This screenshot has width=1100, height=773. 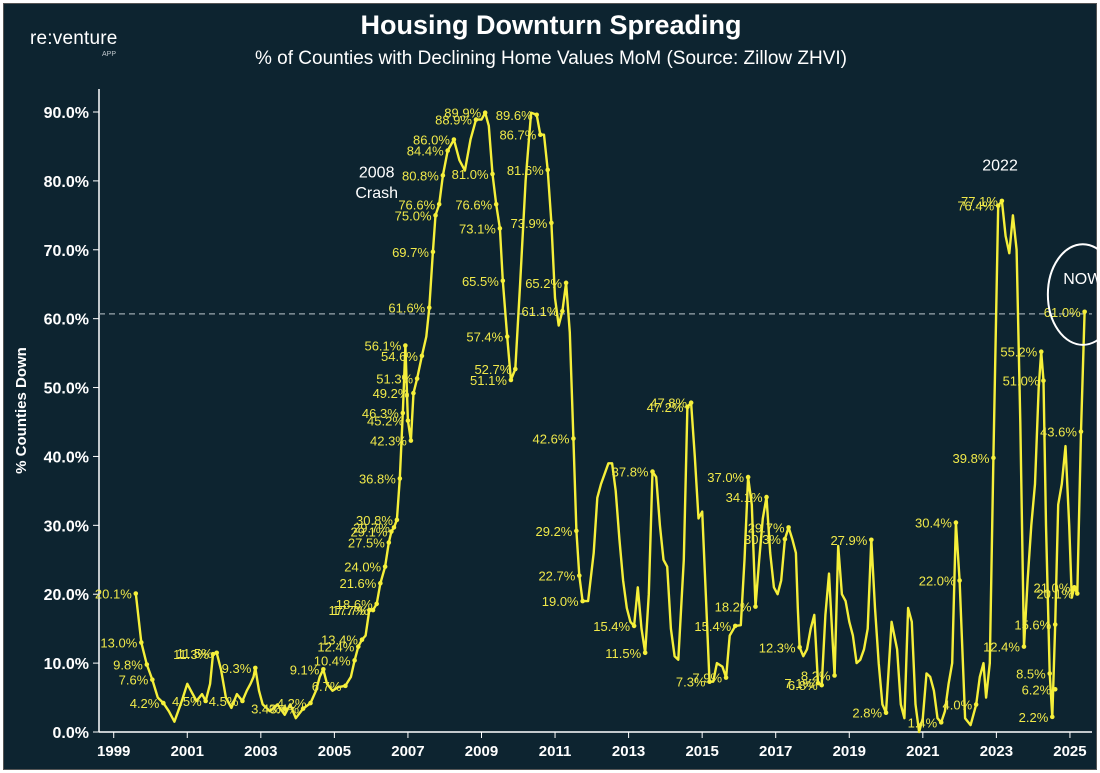 What do you see at coordinates (66, 182) in the screenshot?
I see `y-tick-label: 80.0%` at bounding box center [66, 182].